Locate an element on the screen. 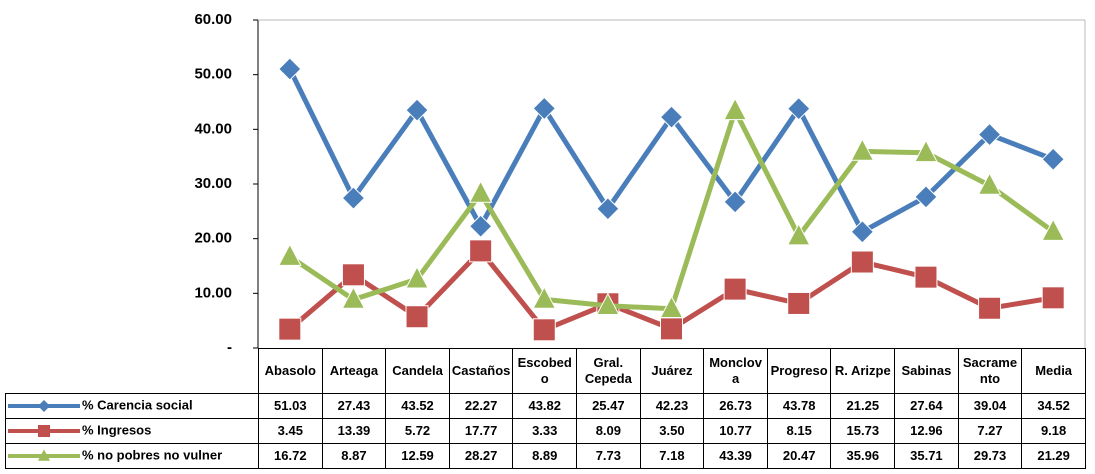 This screenshot has height=474, width=1095. value-label: 12.59 is located at coordinates (417, 456).